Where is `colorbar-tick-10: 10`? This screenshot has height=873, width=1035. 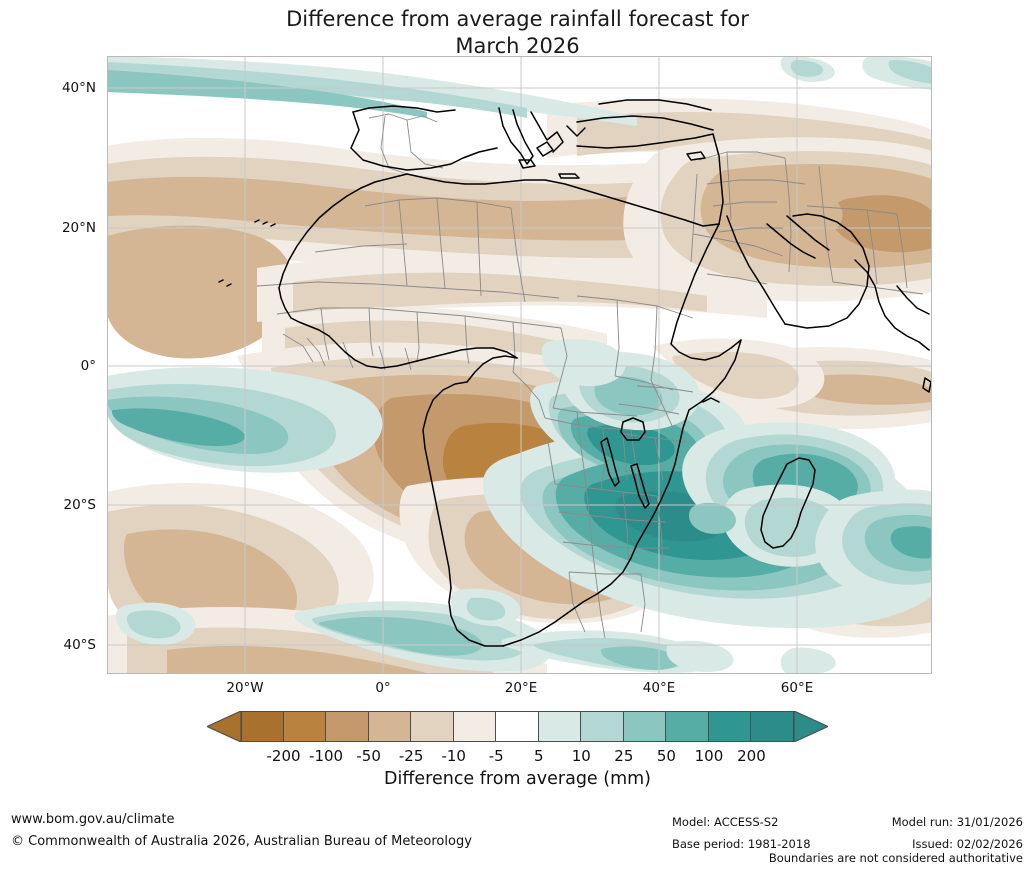 colorbar-tick-10: 10 is located at coordinates (581, 756).